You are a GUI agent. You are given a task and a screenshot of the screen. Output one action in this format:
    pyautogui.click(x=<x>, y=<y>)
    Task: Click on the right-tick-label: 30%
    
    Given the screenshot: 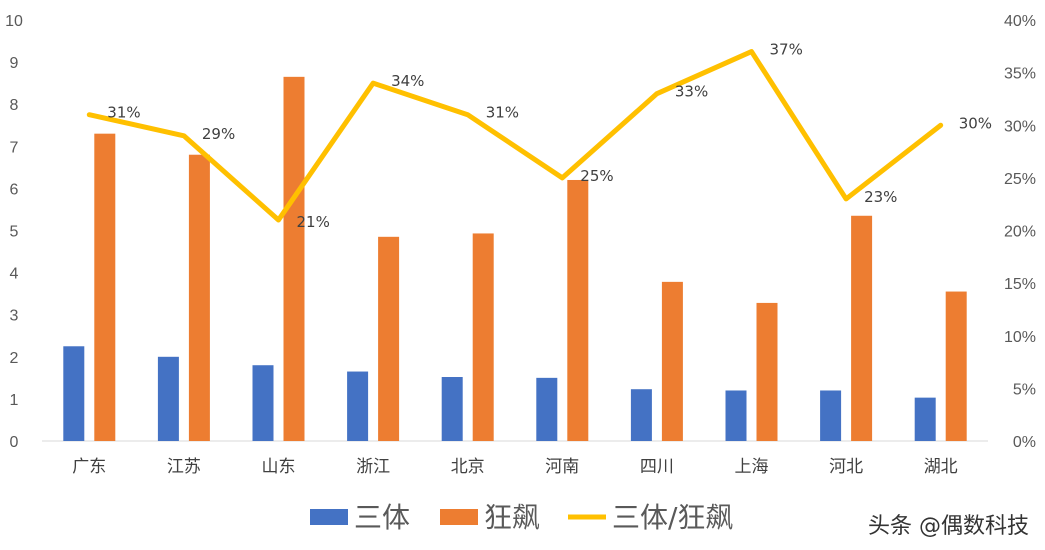 What is the action you would take?
    pyautogui.click(x=1020, y=126)
    